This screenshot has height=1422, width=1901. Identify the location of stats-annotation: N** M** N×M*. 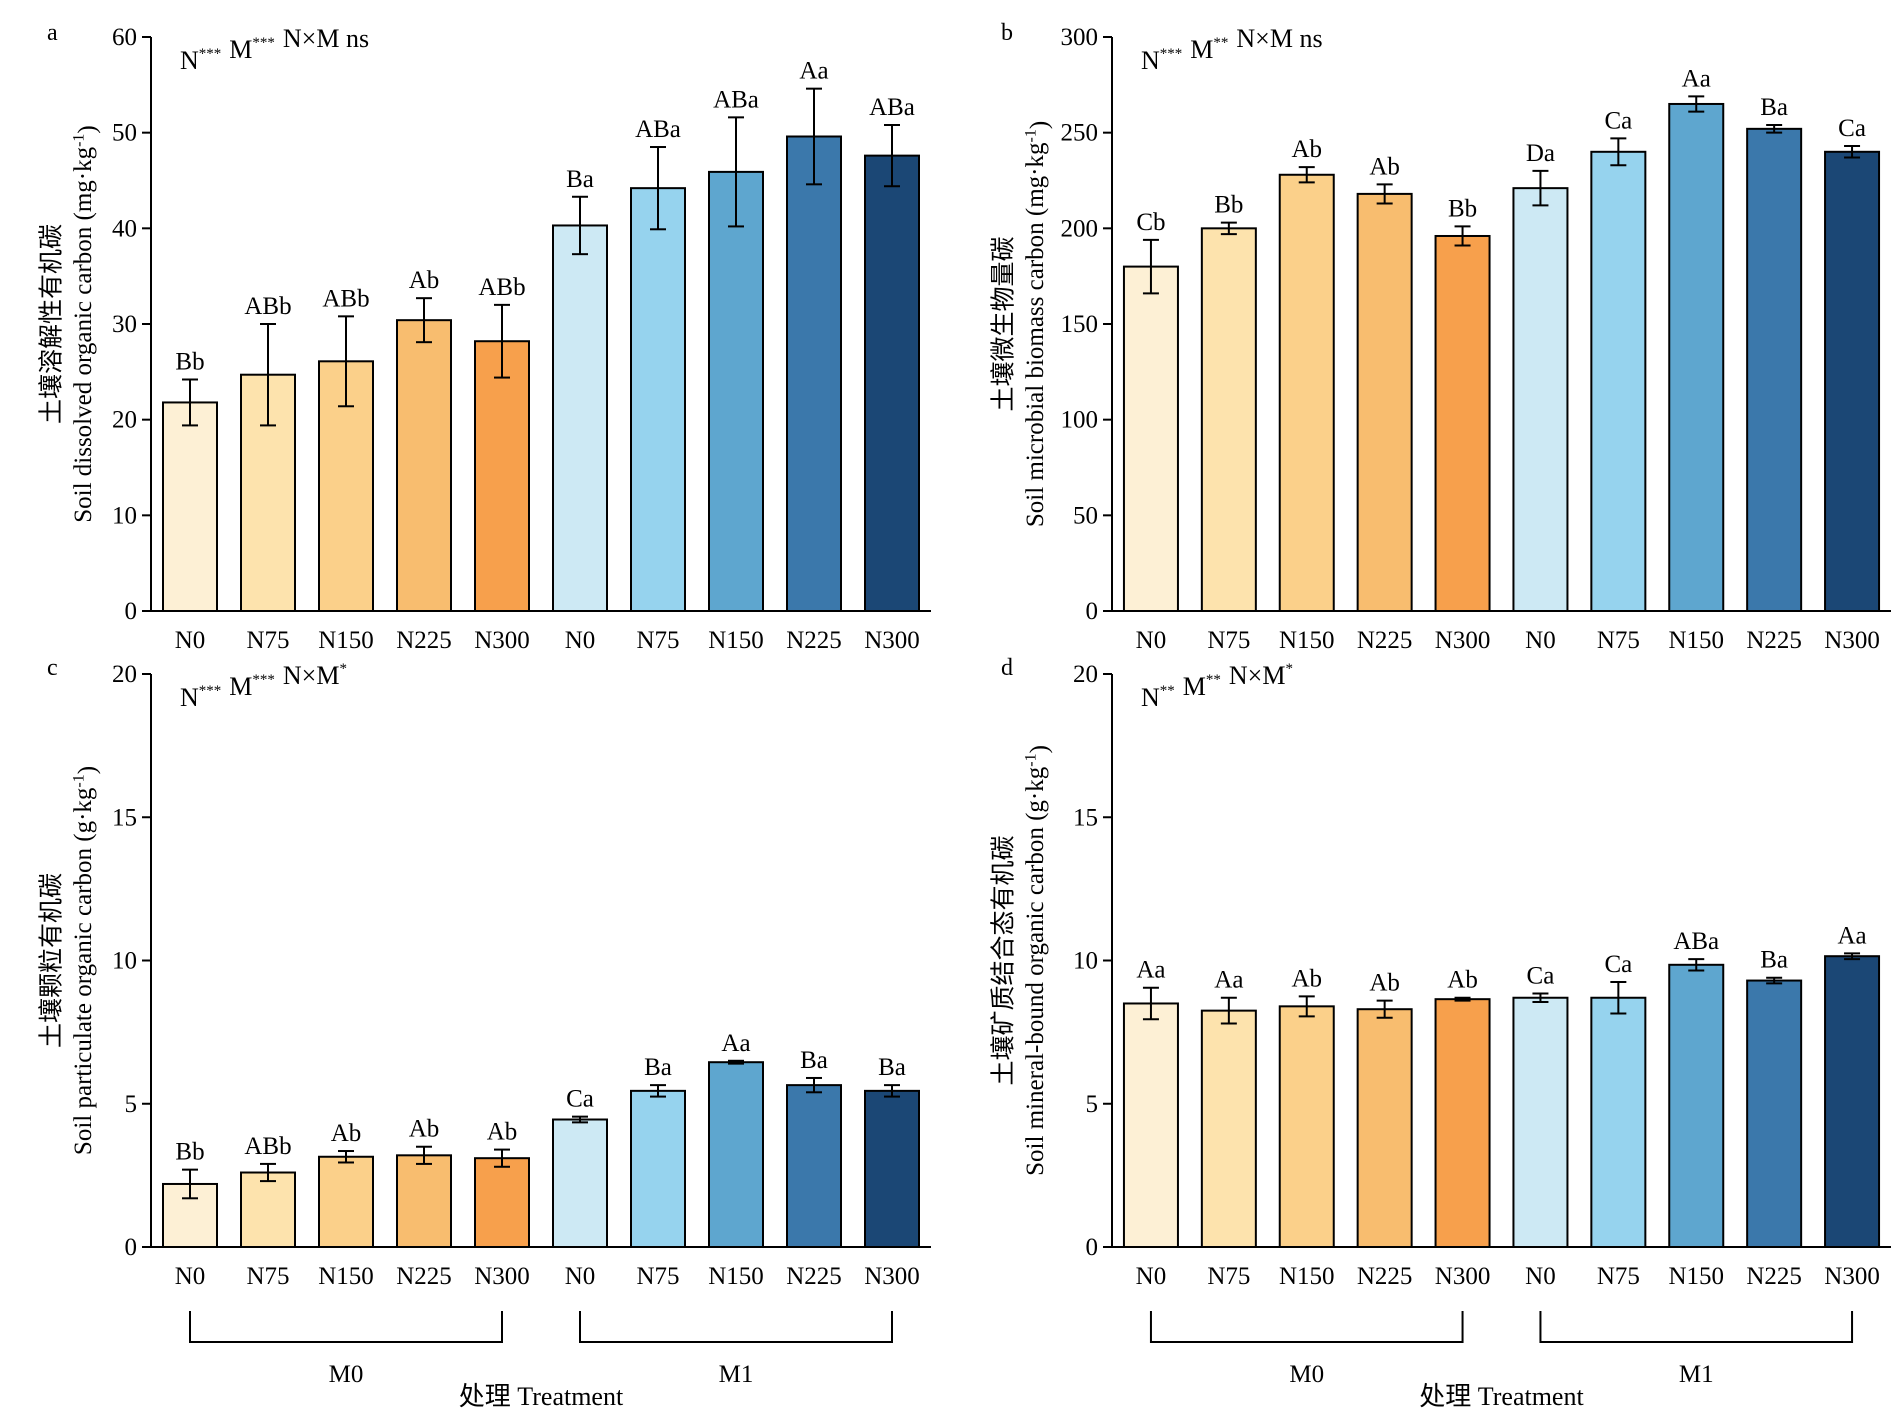
(1217, 686).